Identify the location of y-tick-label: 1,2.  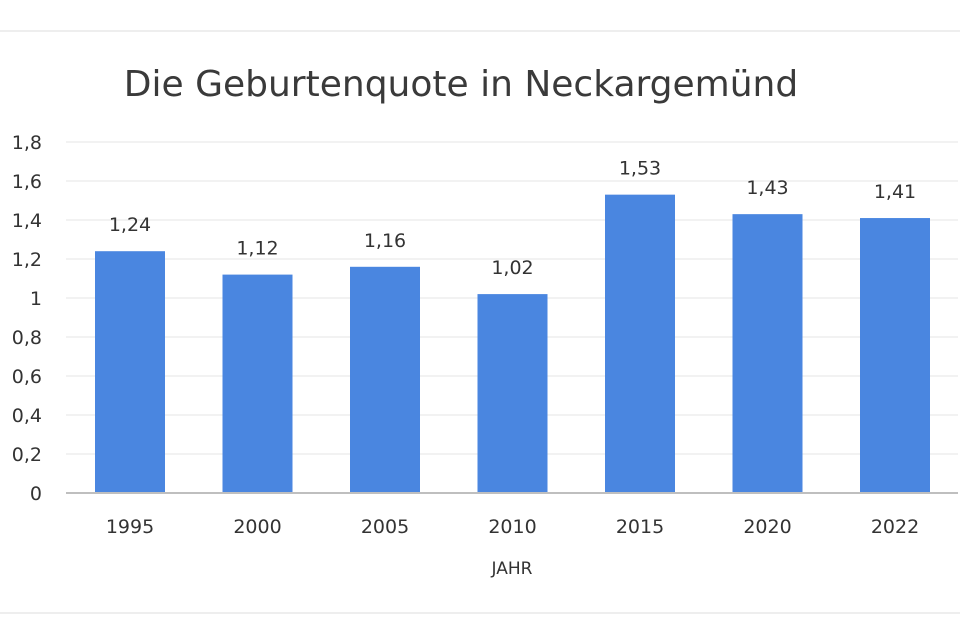
(27, 260).